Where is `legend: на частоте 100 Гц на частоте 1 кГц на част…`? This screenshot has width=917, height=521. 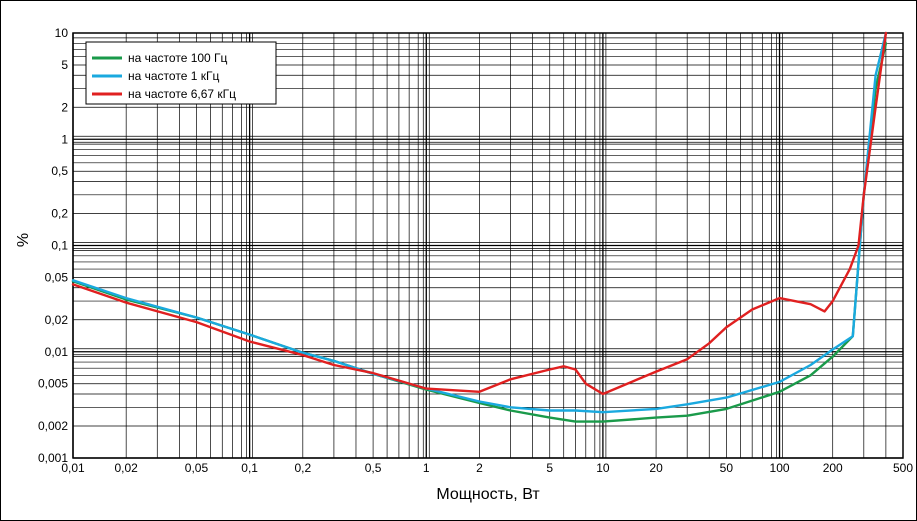
legend: на частоте 100 Гц на частоте 1 кГц на част… is located at coordinates (181, 73).